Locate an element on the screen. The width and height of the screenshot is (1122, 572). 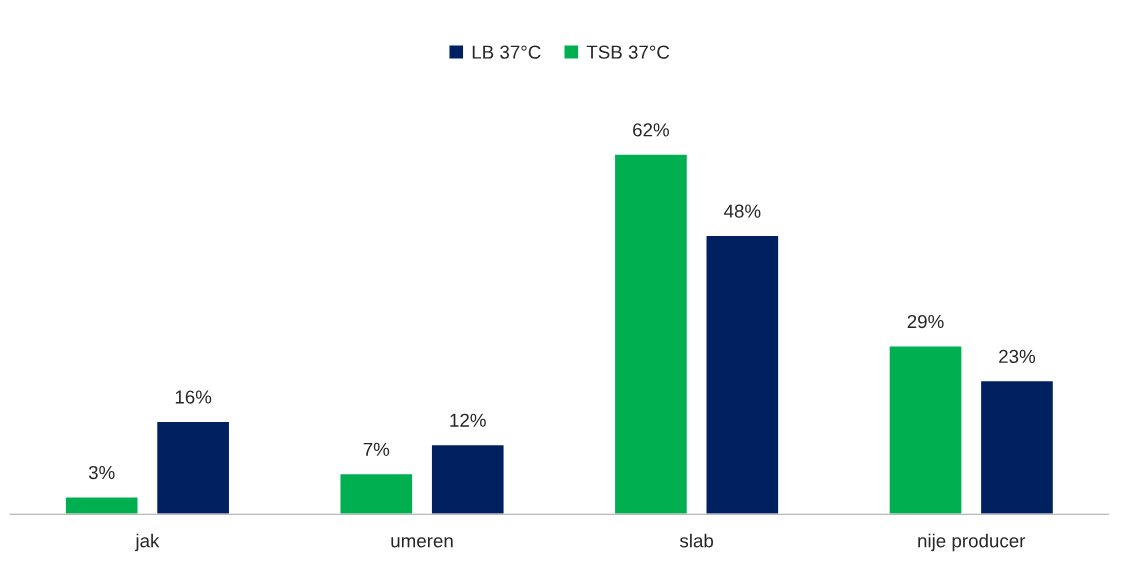
data-label: 12% is located at coordinates (468, 420).